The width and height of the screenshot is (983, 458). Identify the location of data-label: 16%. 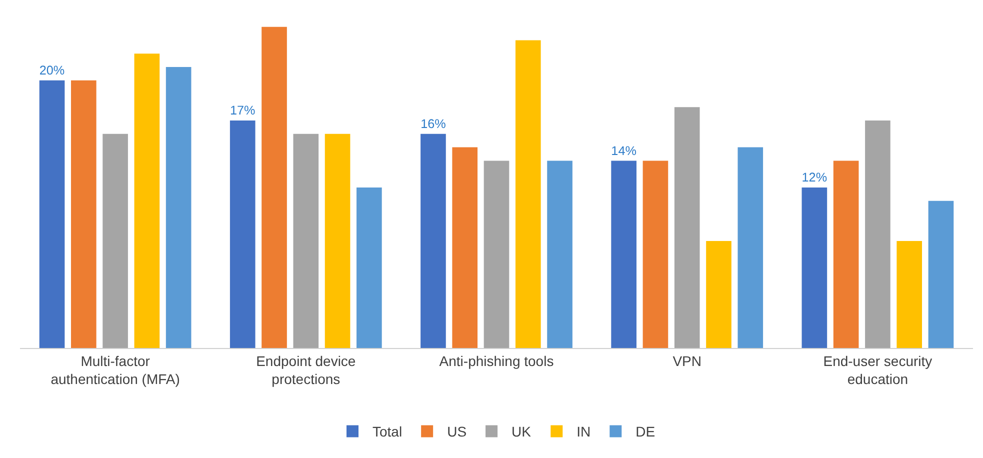
(433, 124).